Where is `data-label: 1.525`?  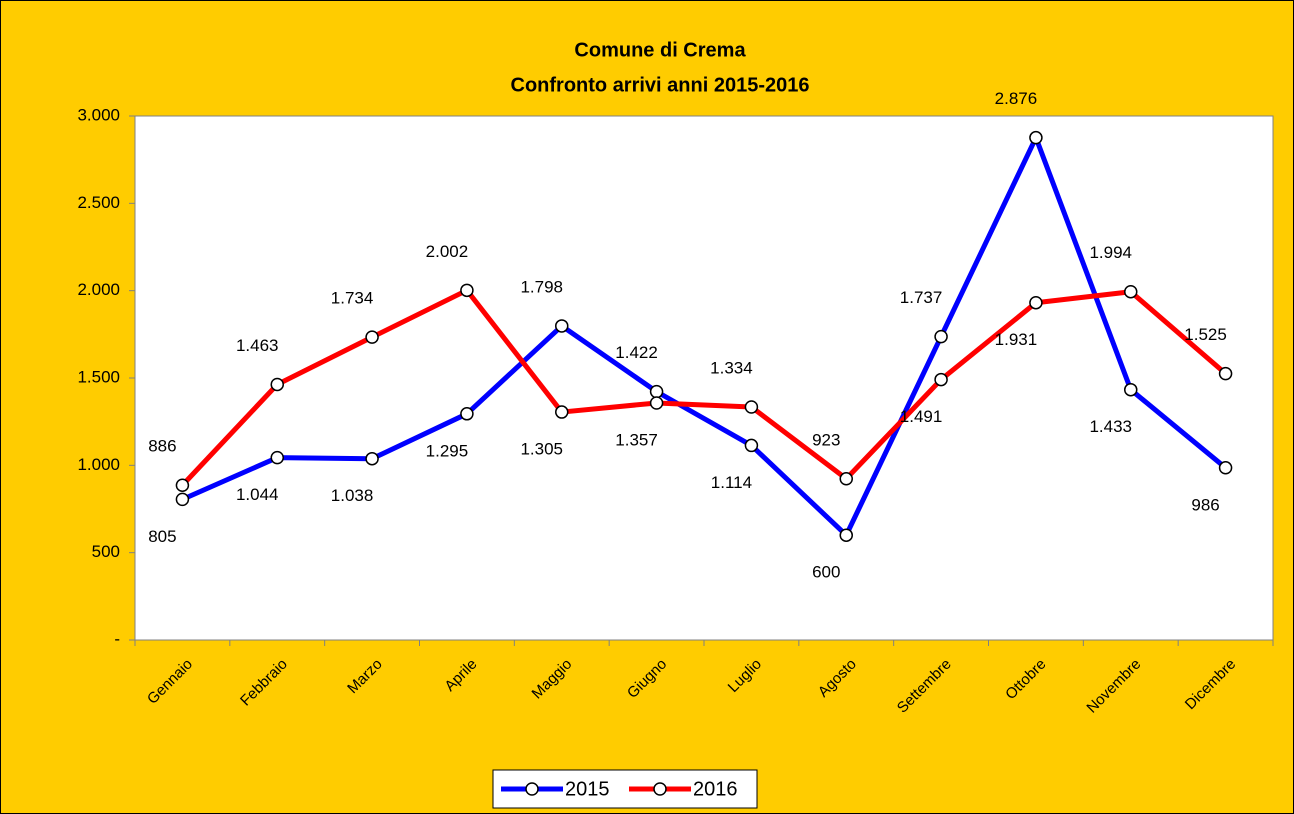
data-label: 1.525 is located at coordinates (1205, 334).